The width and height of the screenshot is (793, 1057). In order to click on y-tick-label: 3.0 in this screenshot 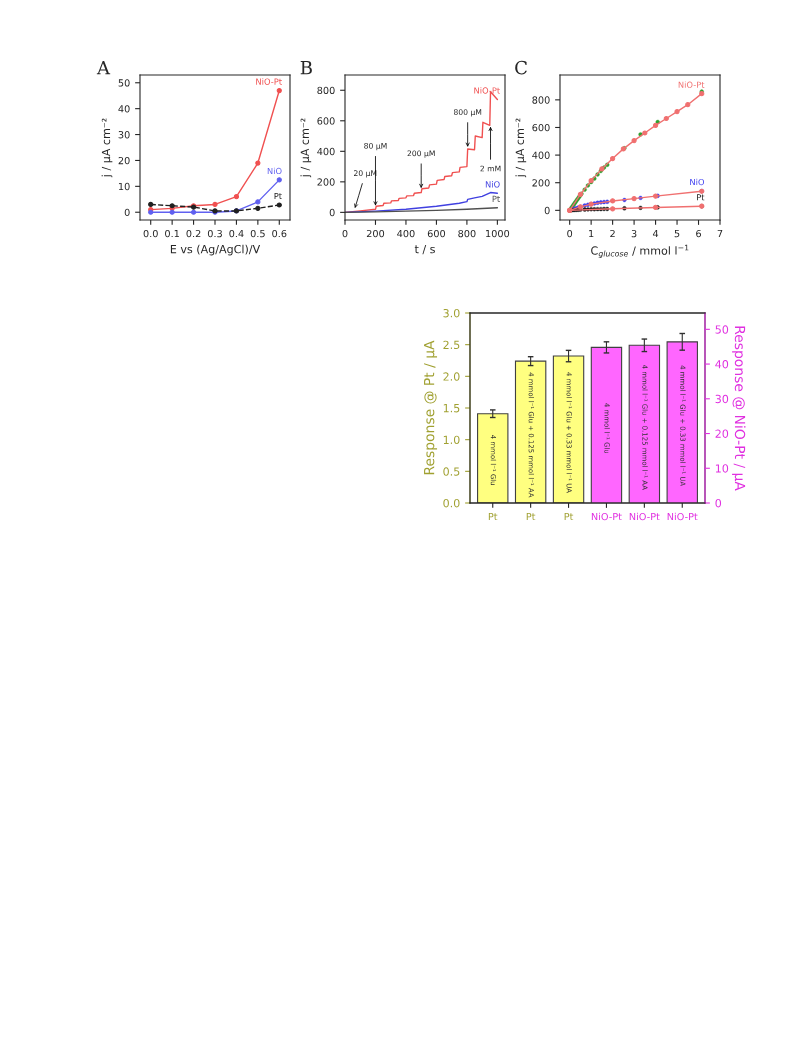, I will do `click(451, 313)`.